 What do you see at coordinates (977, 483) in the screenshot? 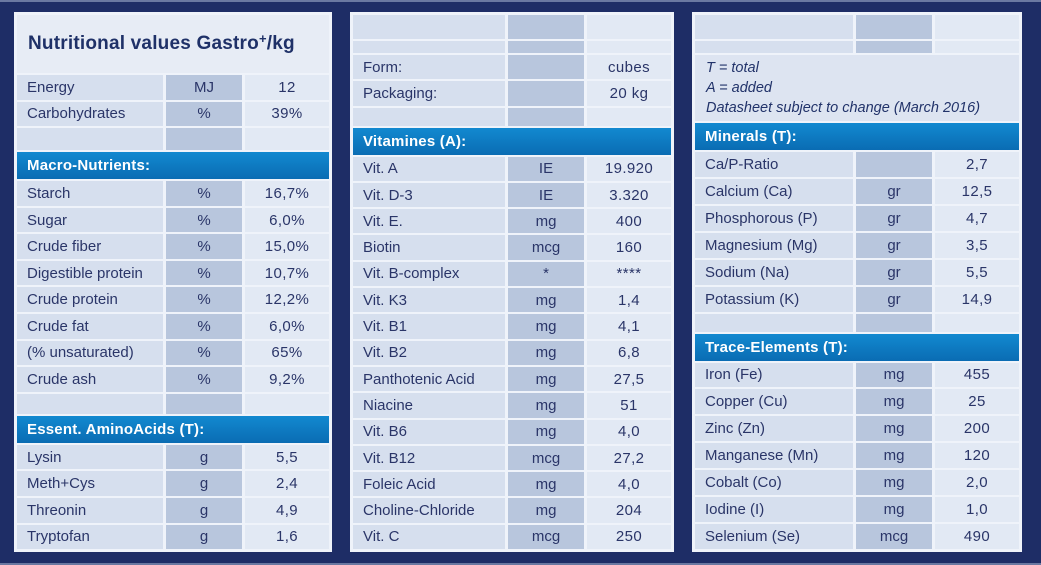
I see `row-value: 2,0` at bounding box center [977, 483].